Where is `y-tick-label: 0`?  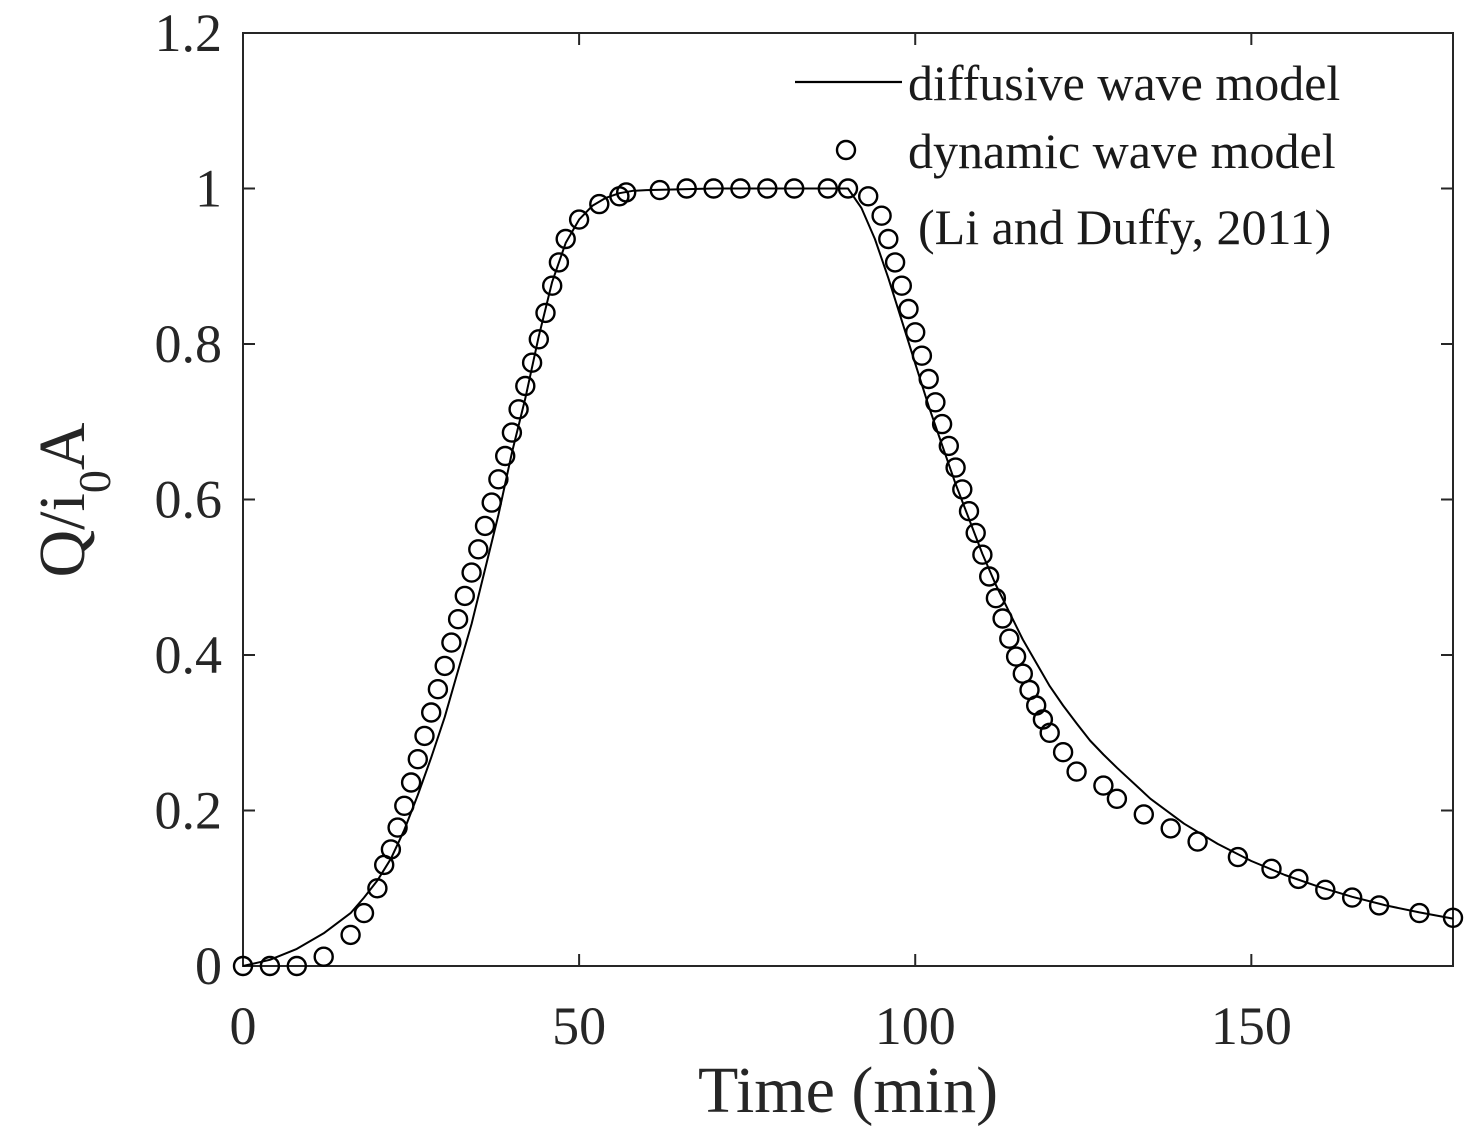 y-tick-label: 0 is located at coordinates (208, 966).